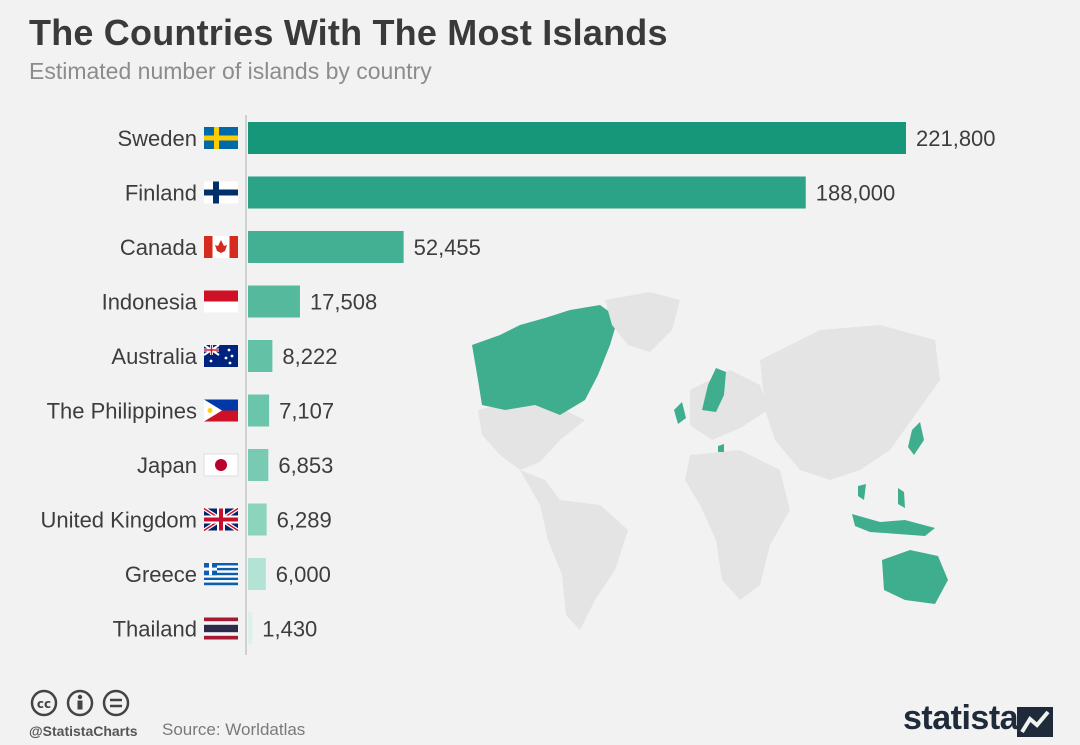 The image size is (1080, 745). Describe the element at coordinates (221, 574) in the screenshot. I see `greece-flag` at that location.